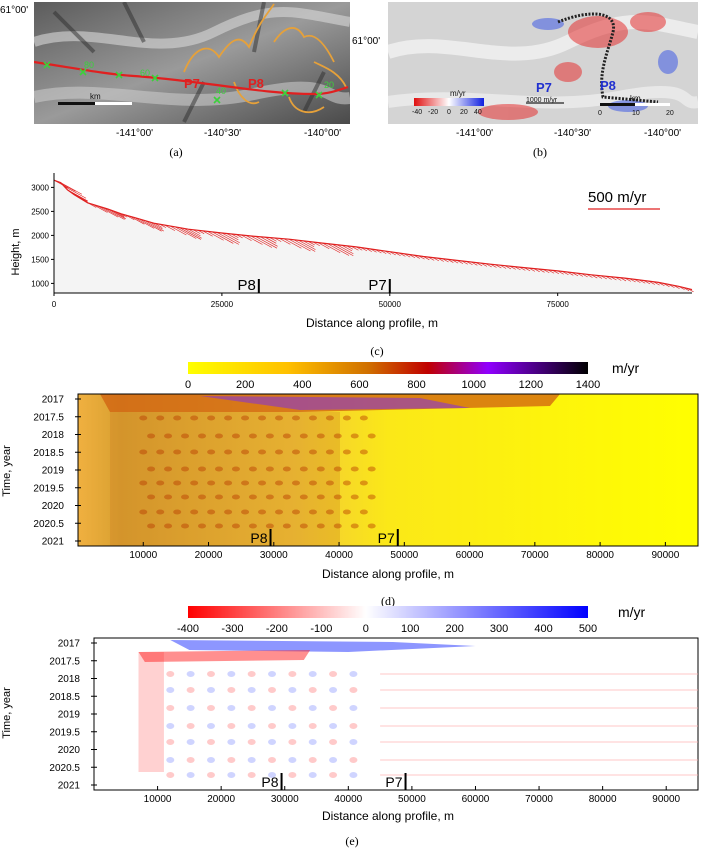 The image size is (702, 850). Describe the element at coordinates (222, 304) in the screenshot. I see `profile-x-tick-label: 25000` at that location.